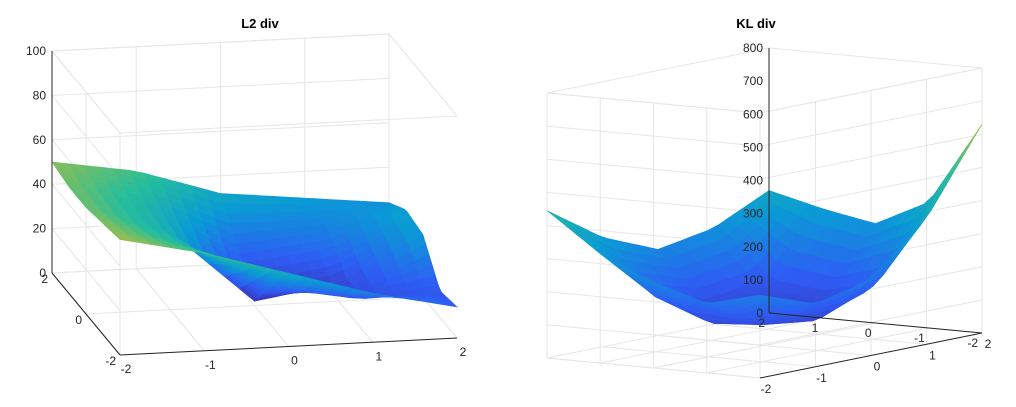 The width and height of the screenshot is (1016, 407). What do you see at coordinates (254, 234) in the screenshot?
I see `chart1-surface` at bounding box center [254, 234].